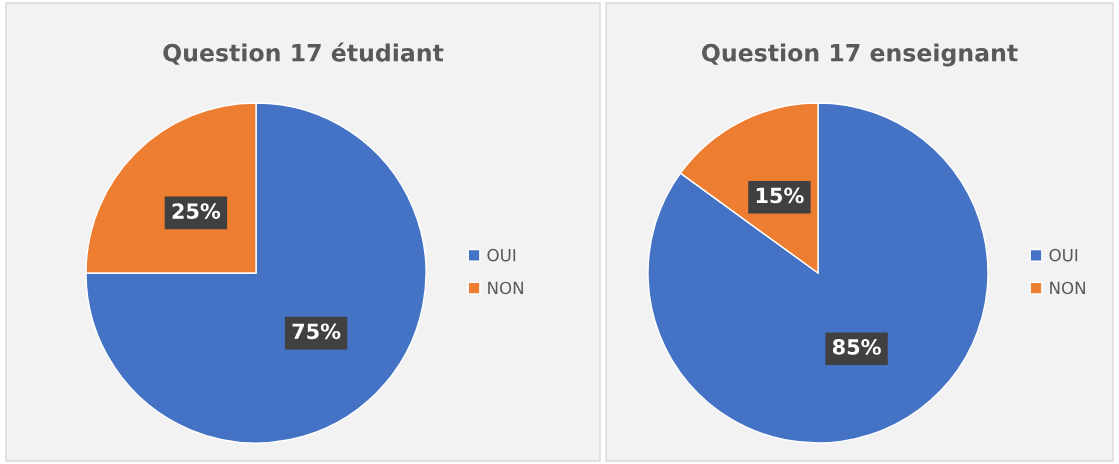  What do you see at coordinates (856, 347) in the screenshot?
I see `data-label: 85%` at bounding box center [856, 347].